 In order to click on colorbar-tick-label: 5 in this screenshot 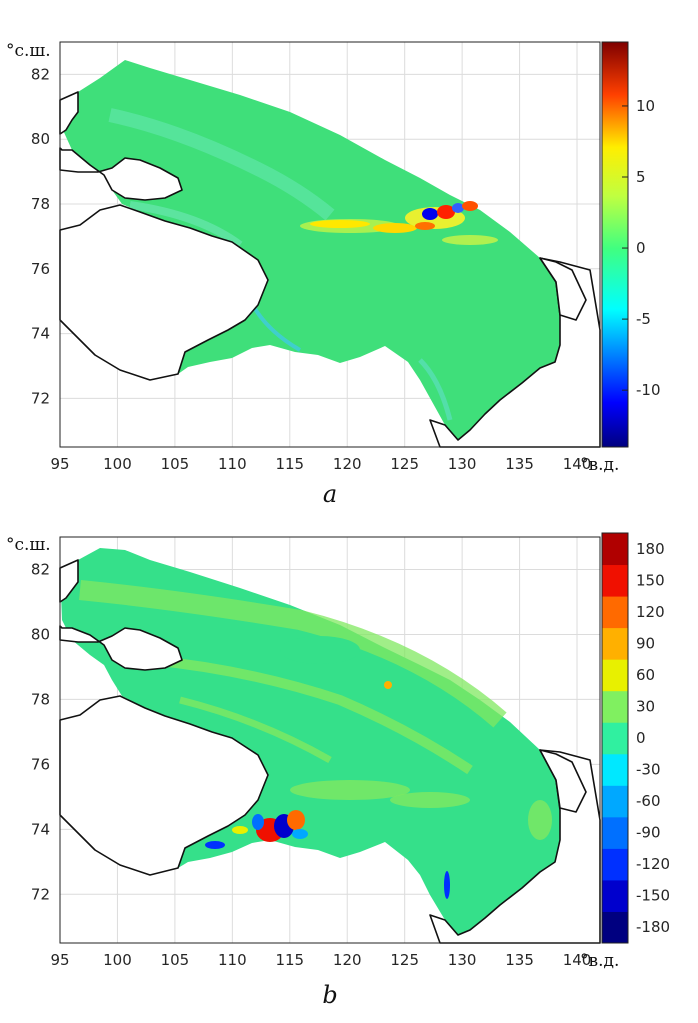, I will do `click(641, 177)`.